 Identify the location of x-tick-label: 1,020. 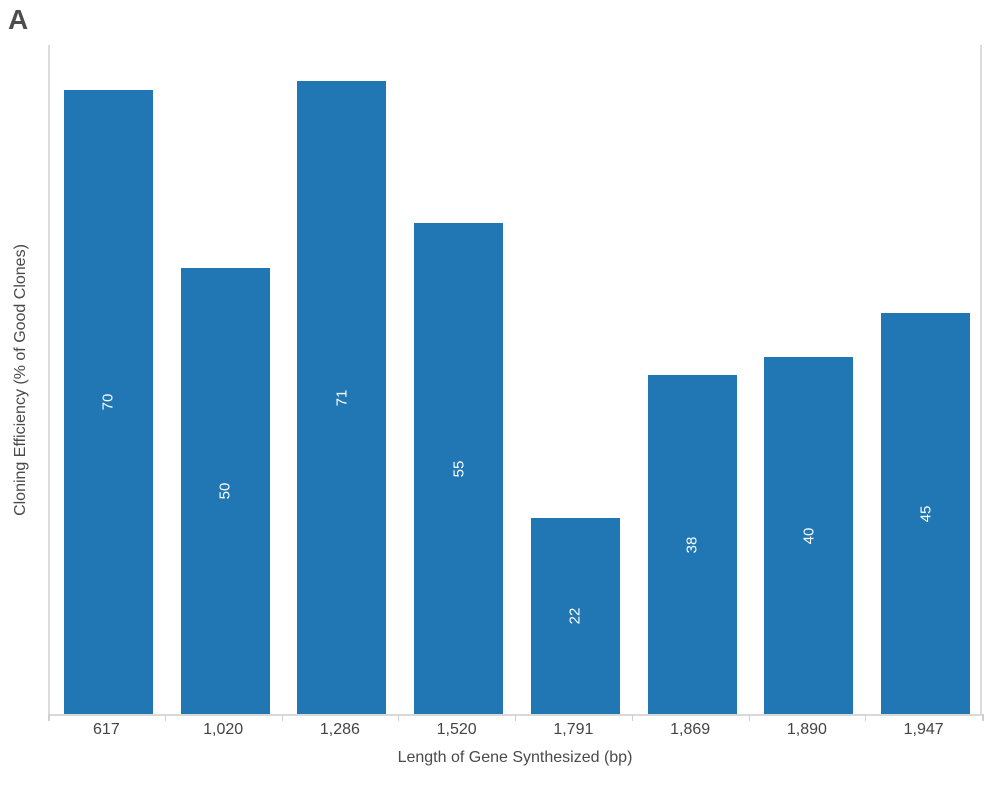
(223, 729).